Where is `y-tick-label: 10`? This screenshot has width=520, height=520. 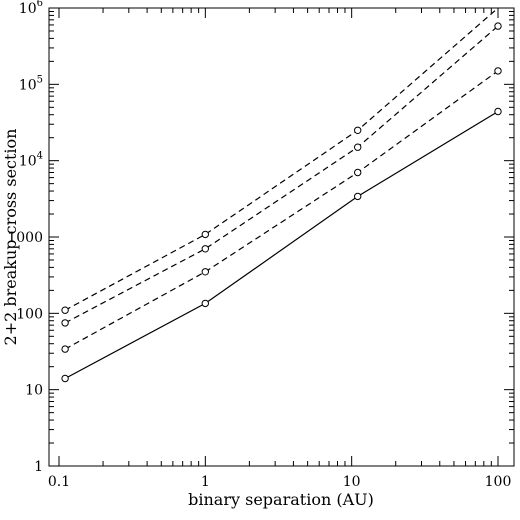
y-tick-label: 10 is located at coordinates (34, 391).